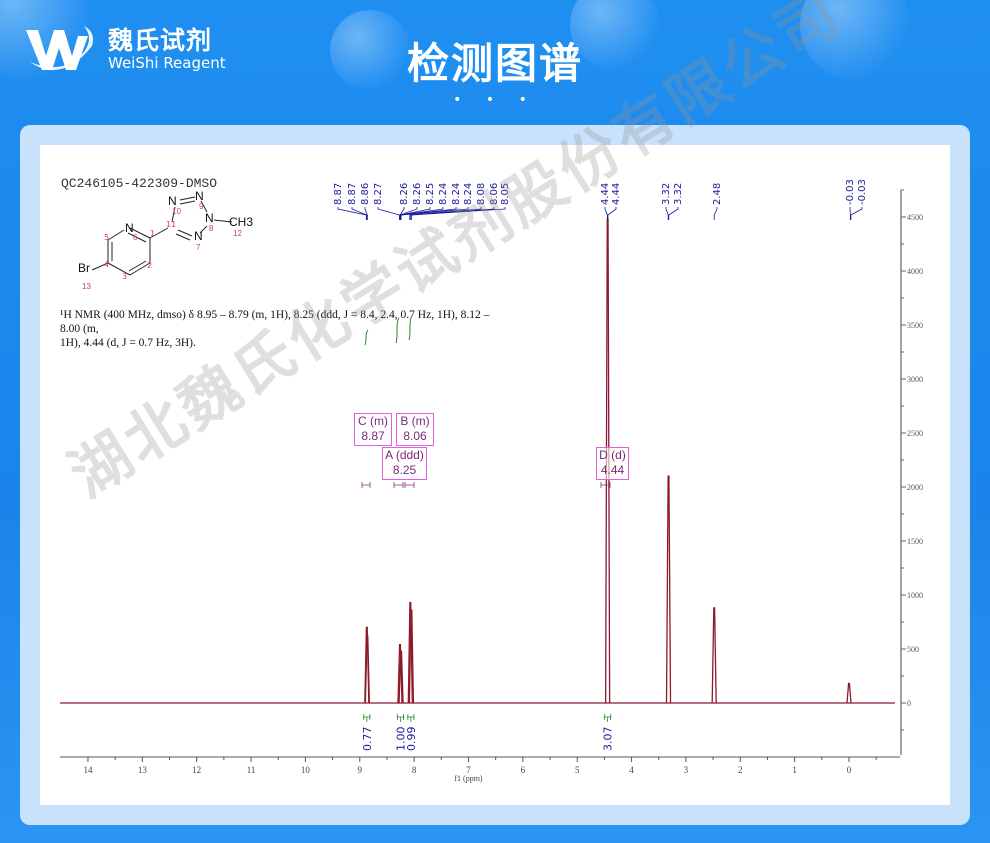  What do you see at coordinates (631, 770) in the screenshot?
I see `x-tick-label: 4` at bounding box center [631, 770].